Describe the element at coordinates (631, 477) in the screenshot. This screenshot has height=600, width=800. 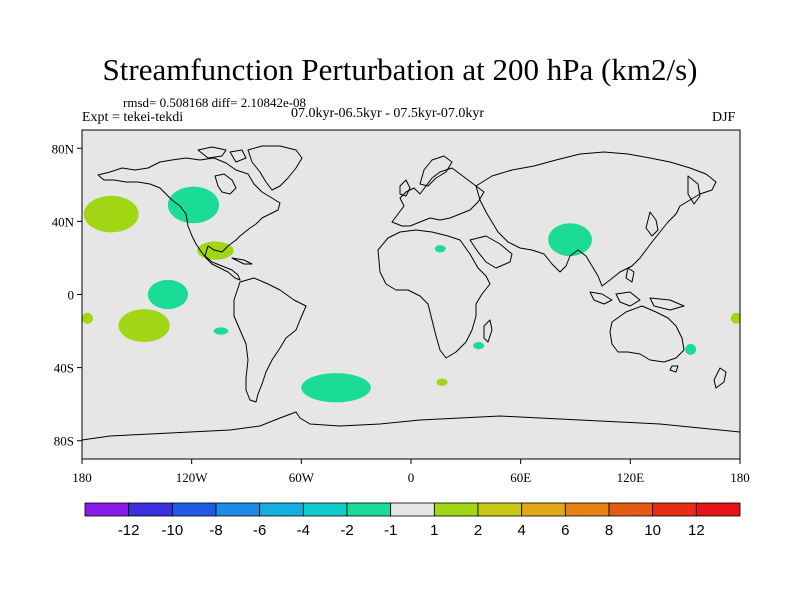
I see `lon-tick-label: 120E` at that location.